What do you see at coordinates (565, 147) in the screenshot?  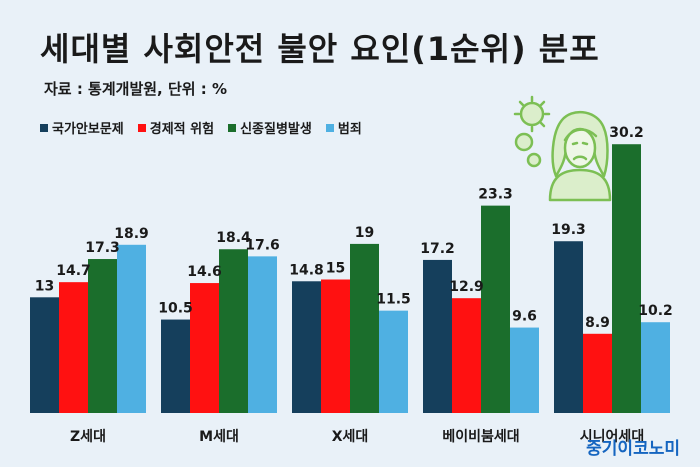 I see `worried-person-virus-icon` at bounding box center [565, 147].